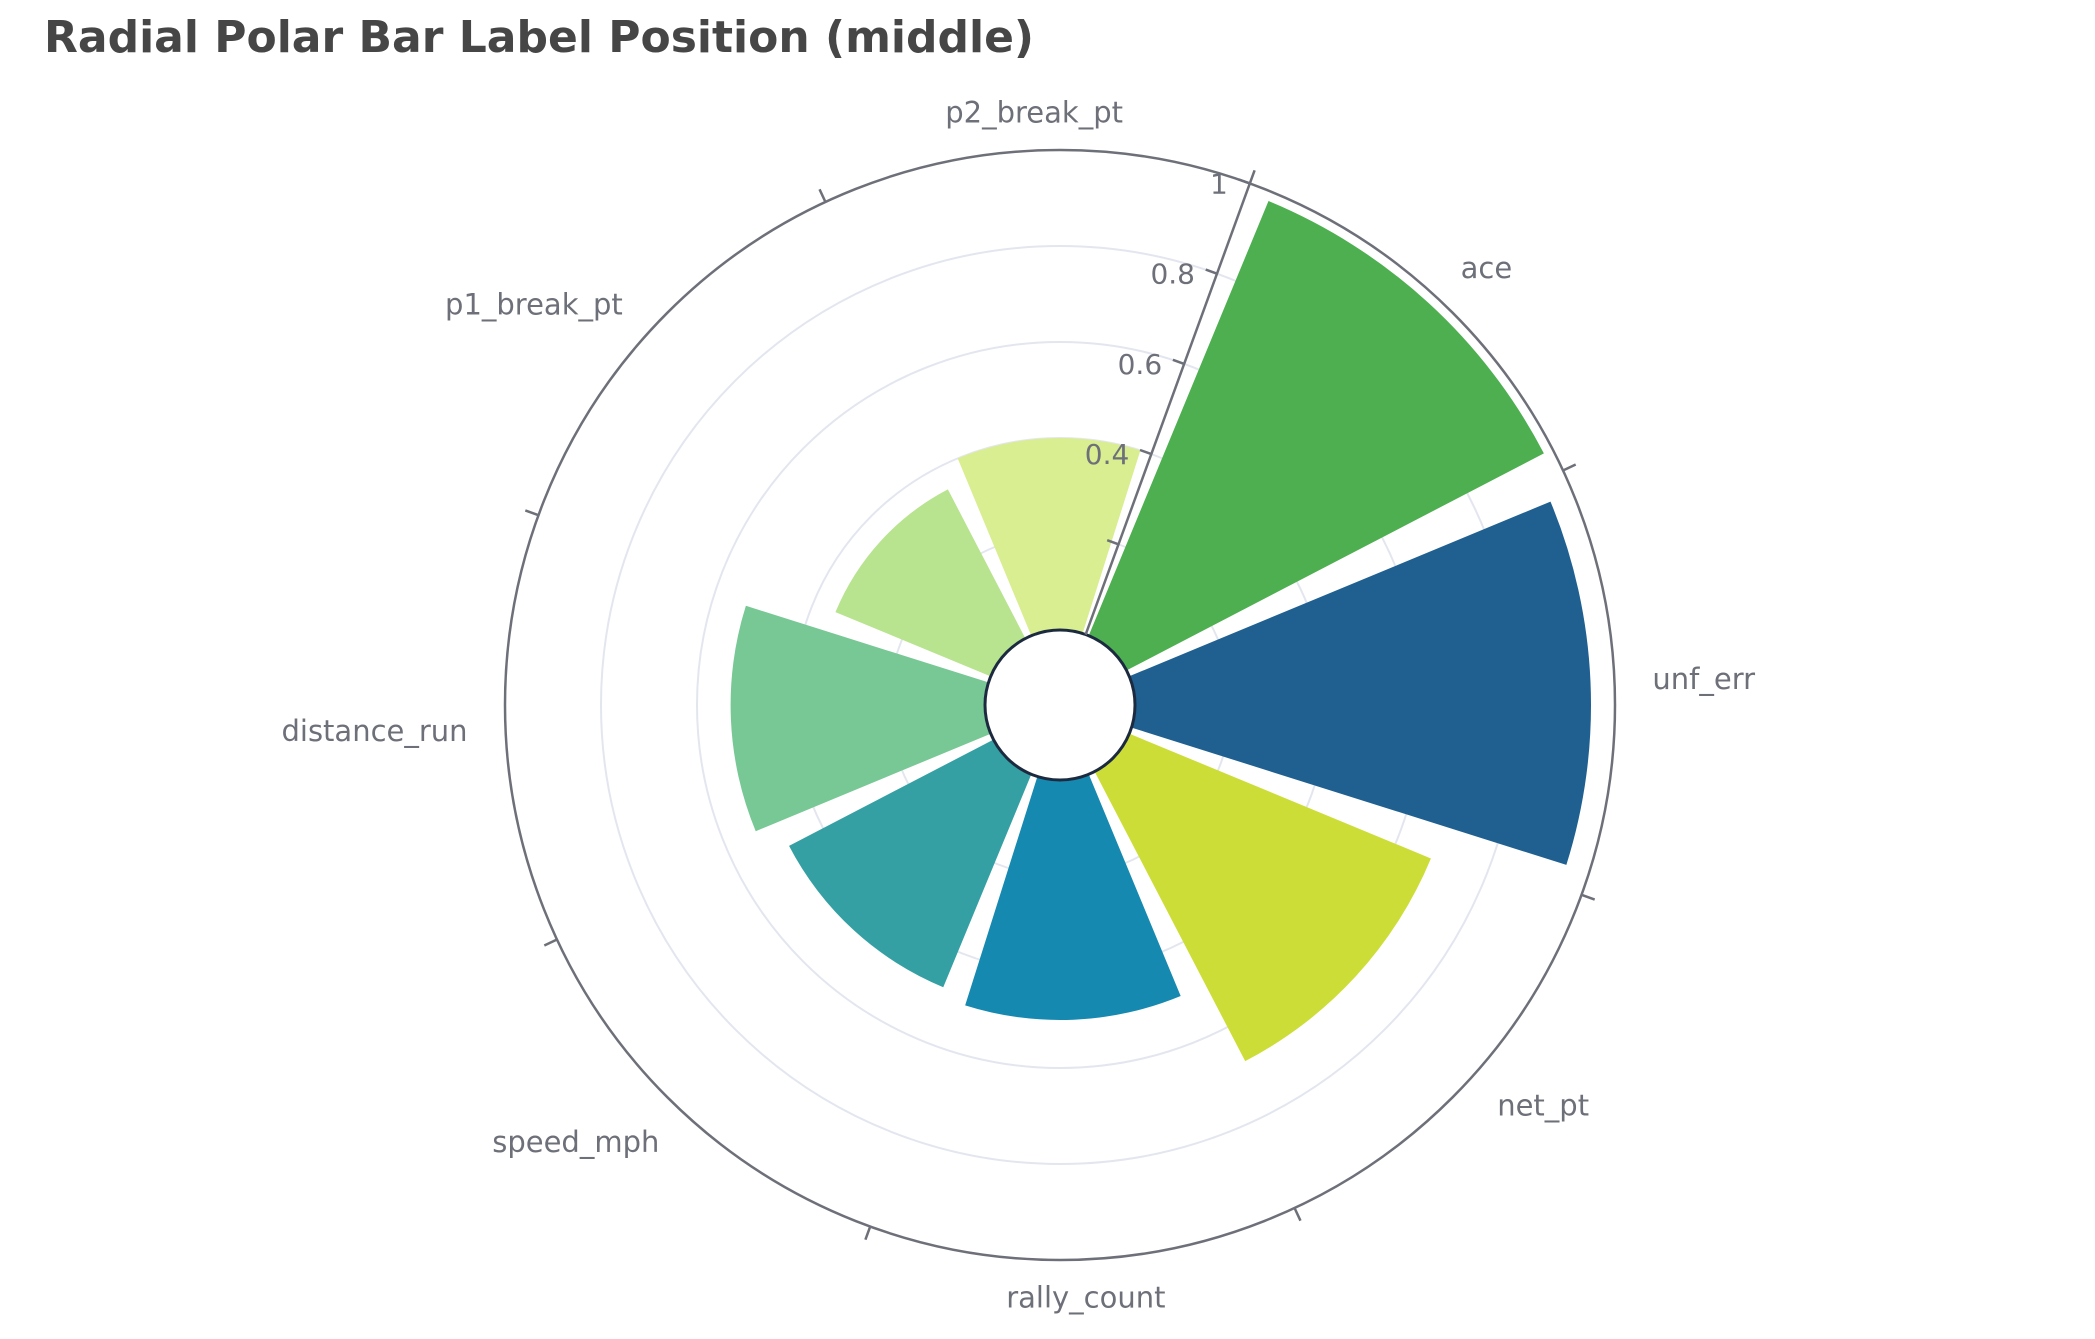  I want to click on radius-tick-label: 0.4, so click(1107, 454).